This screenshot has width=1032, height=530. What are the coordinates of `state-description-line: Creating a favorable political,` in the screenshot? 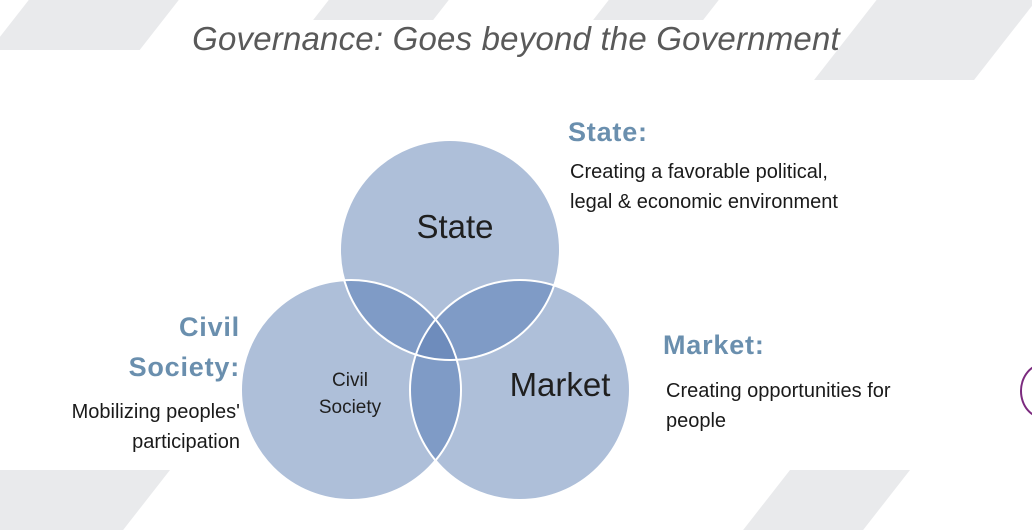 It's located at (699, 172).